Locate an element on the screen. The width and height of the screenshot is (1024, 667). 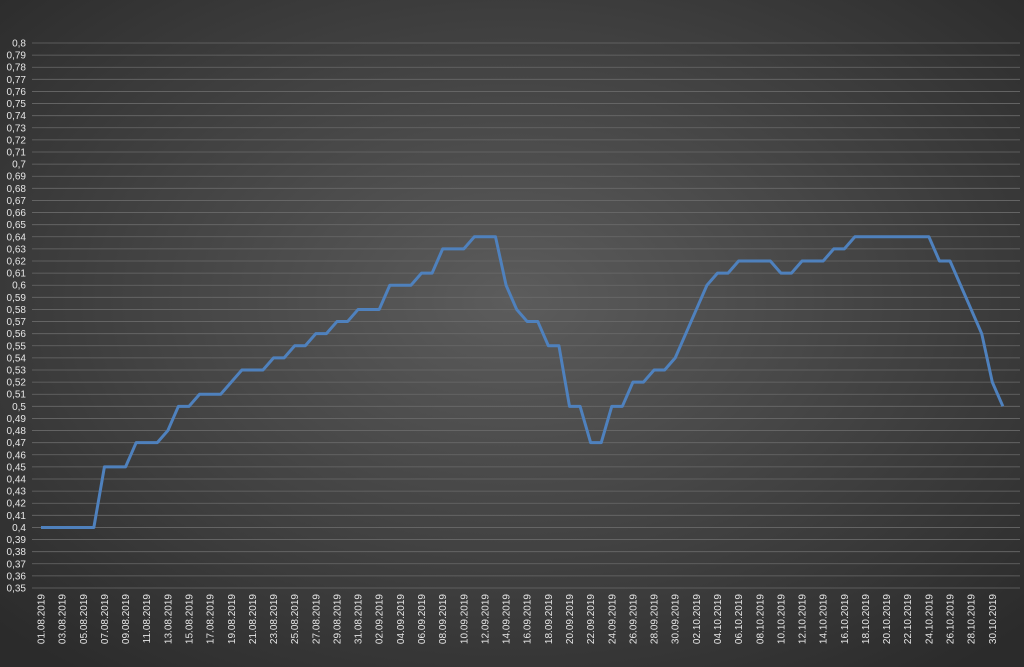
x-tick-label: 05.08.2019 is located at coordinates (84, 619).